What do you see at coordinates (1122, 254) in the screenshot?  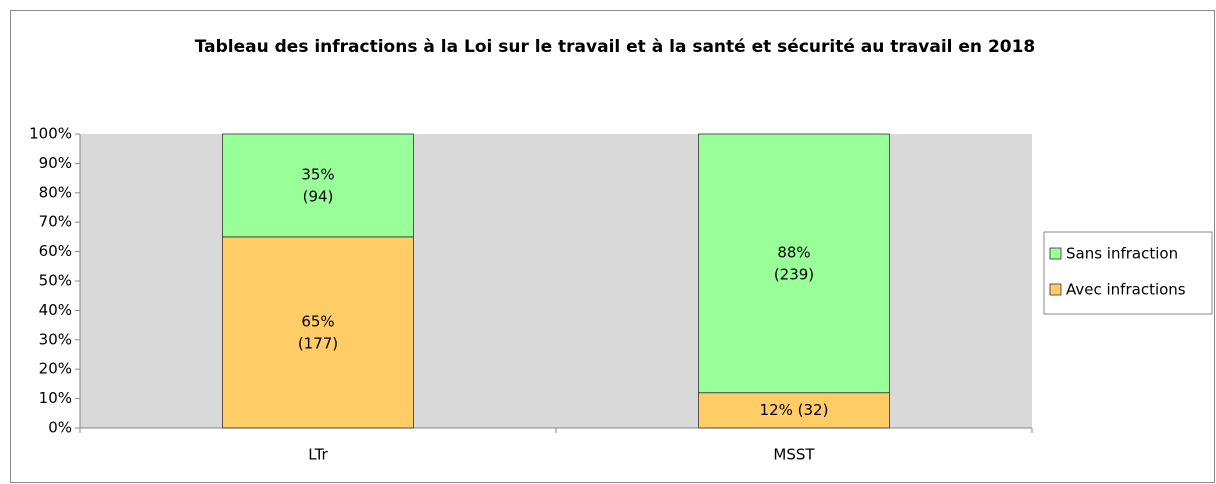 I see `legend-label: Sans infraction` at bounding box center [1122, 254].